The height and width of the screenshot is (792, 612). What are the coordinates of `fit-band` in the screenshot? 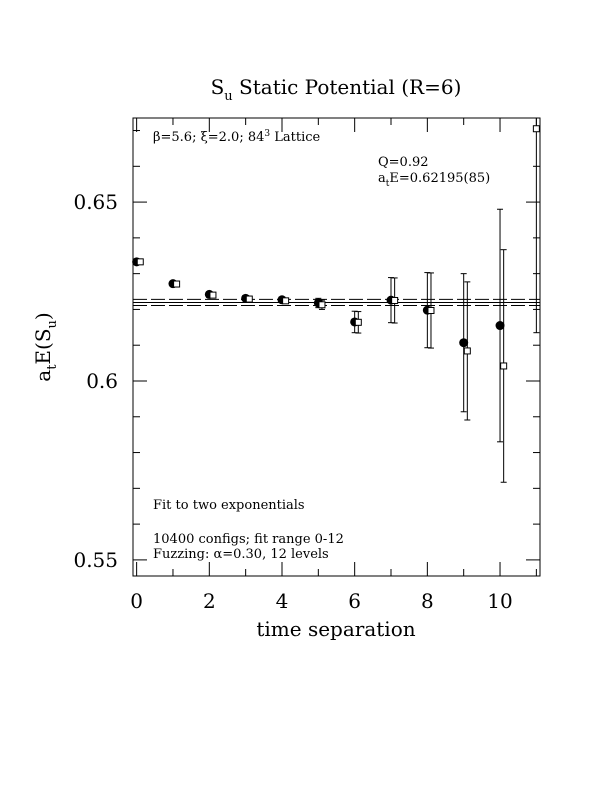 It's located at (336, 302).